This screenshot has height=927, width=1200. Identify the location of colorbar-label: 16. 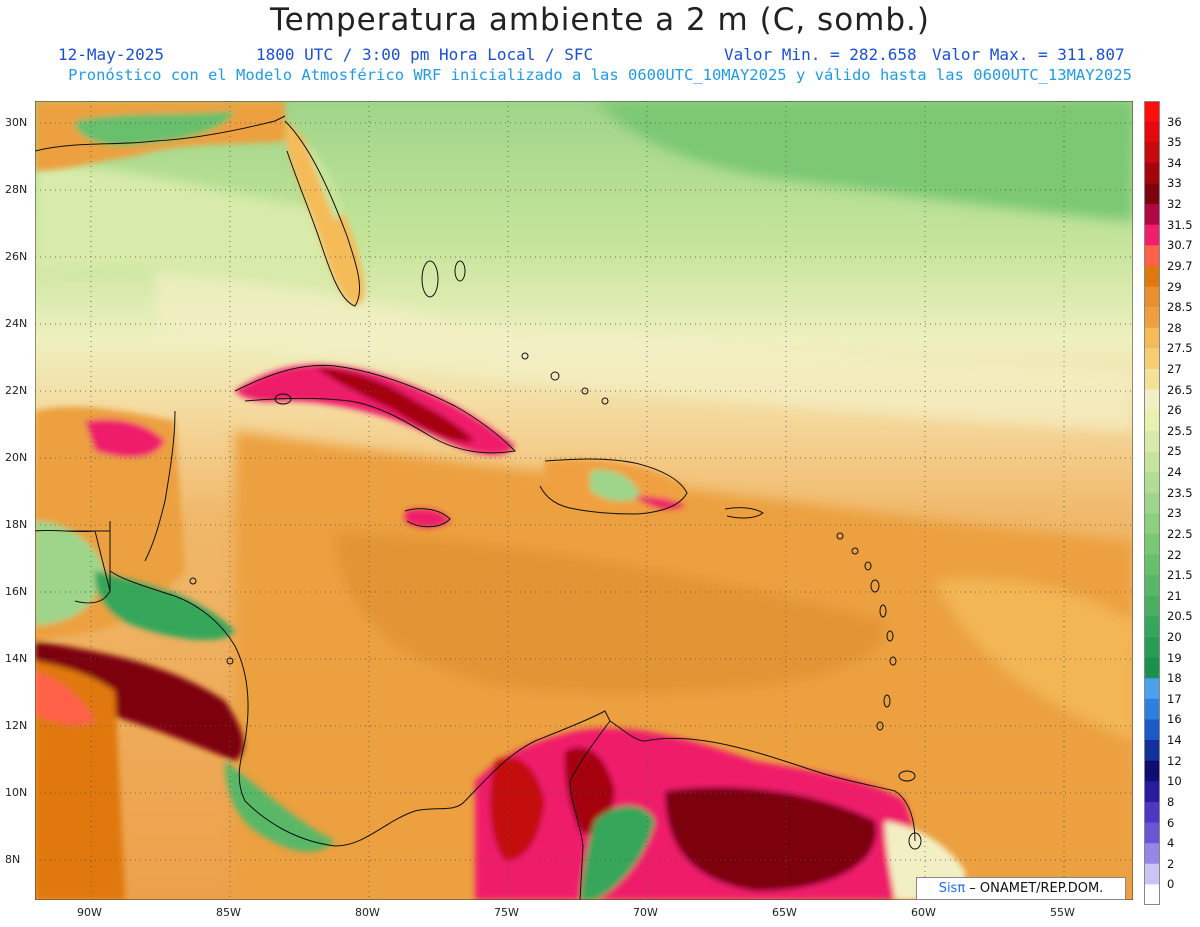
(1174, 719).